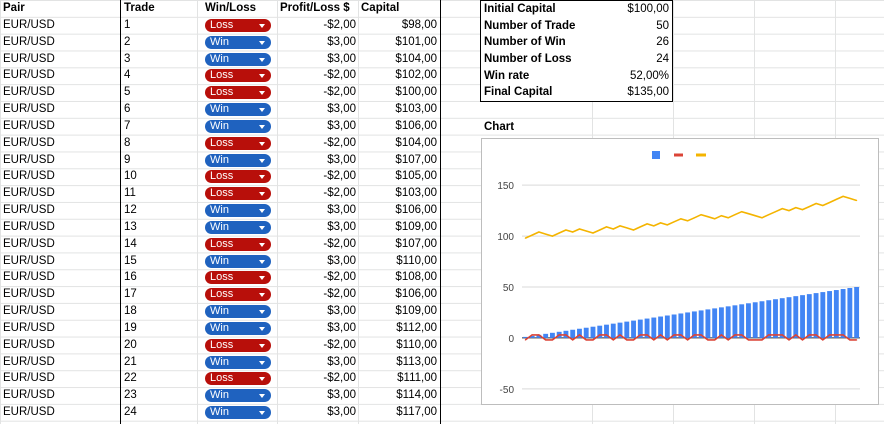 The width and height of the screenshot is (884, 424). What do you see at coordinates (416, 243) in the screenshot?
I see `cell-capital: $107,00` at bounding box center [416, 243].